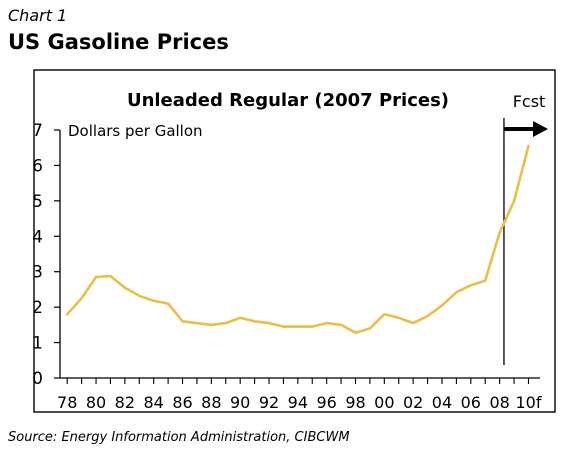 The image size is (570, 475). I want to click on x-tick-label: 04, so click(442, 402).